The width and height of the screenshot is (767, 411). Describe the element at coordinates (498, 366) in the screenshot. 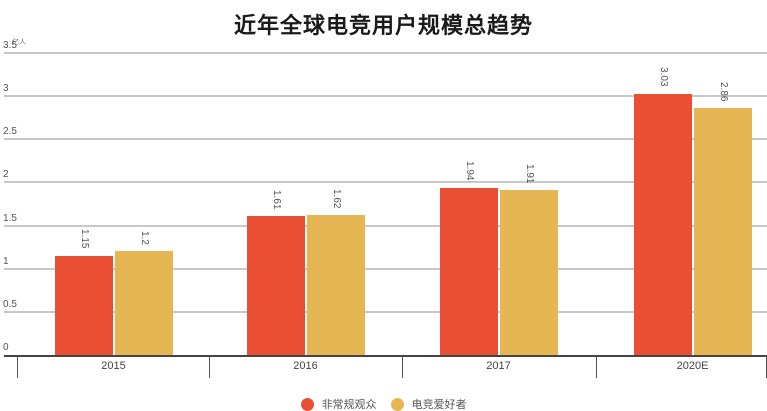

I see `x-tick-label: 2017` at that location.